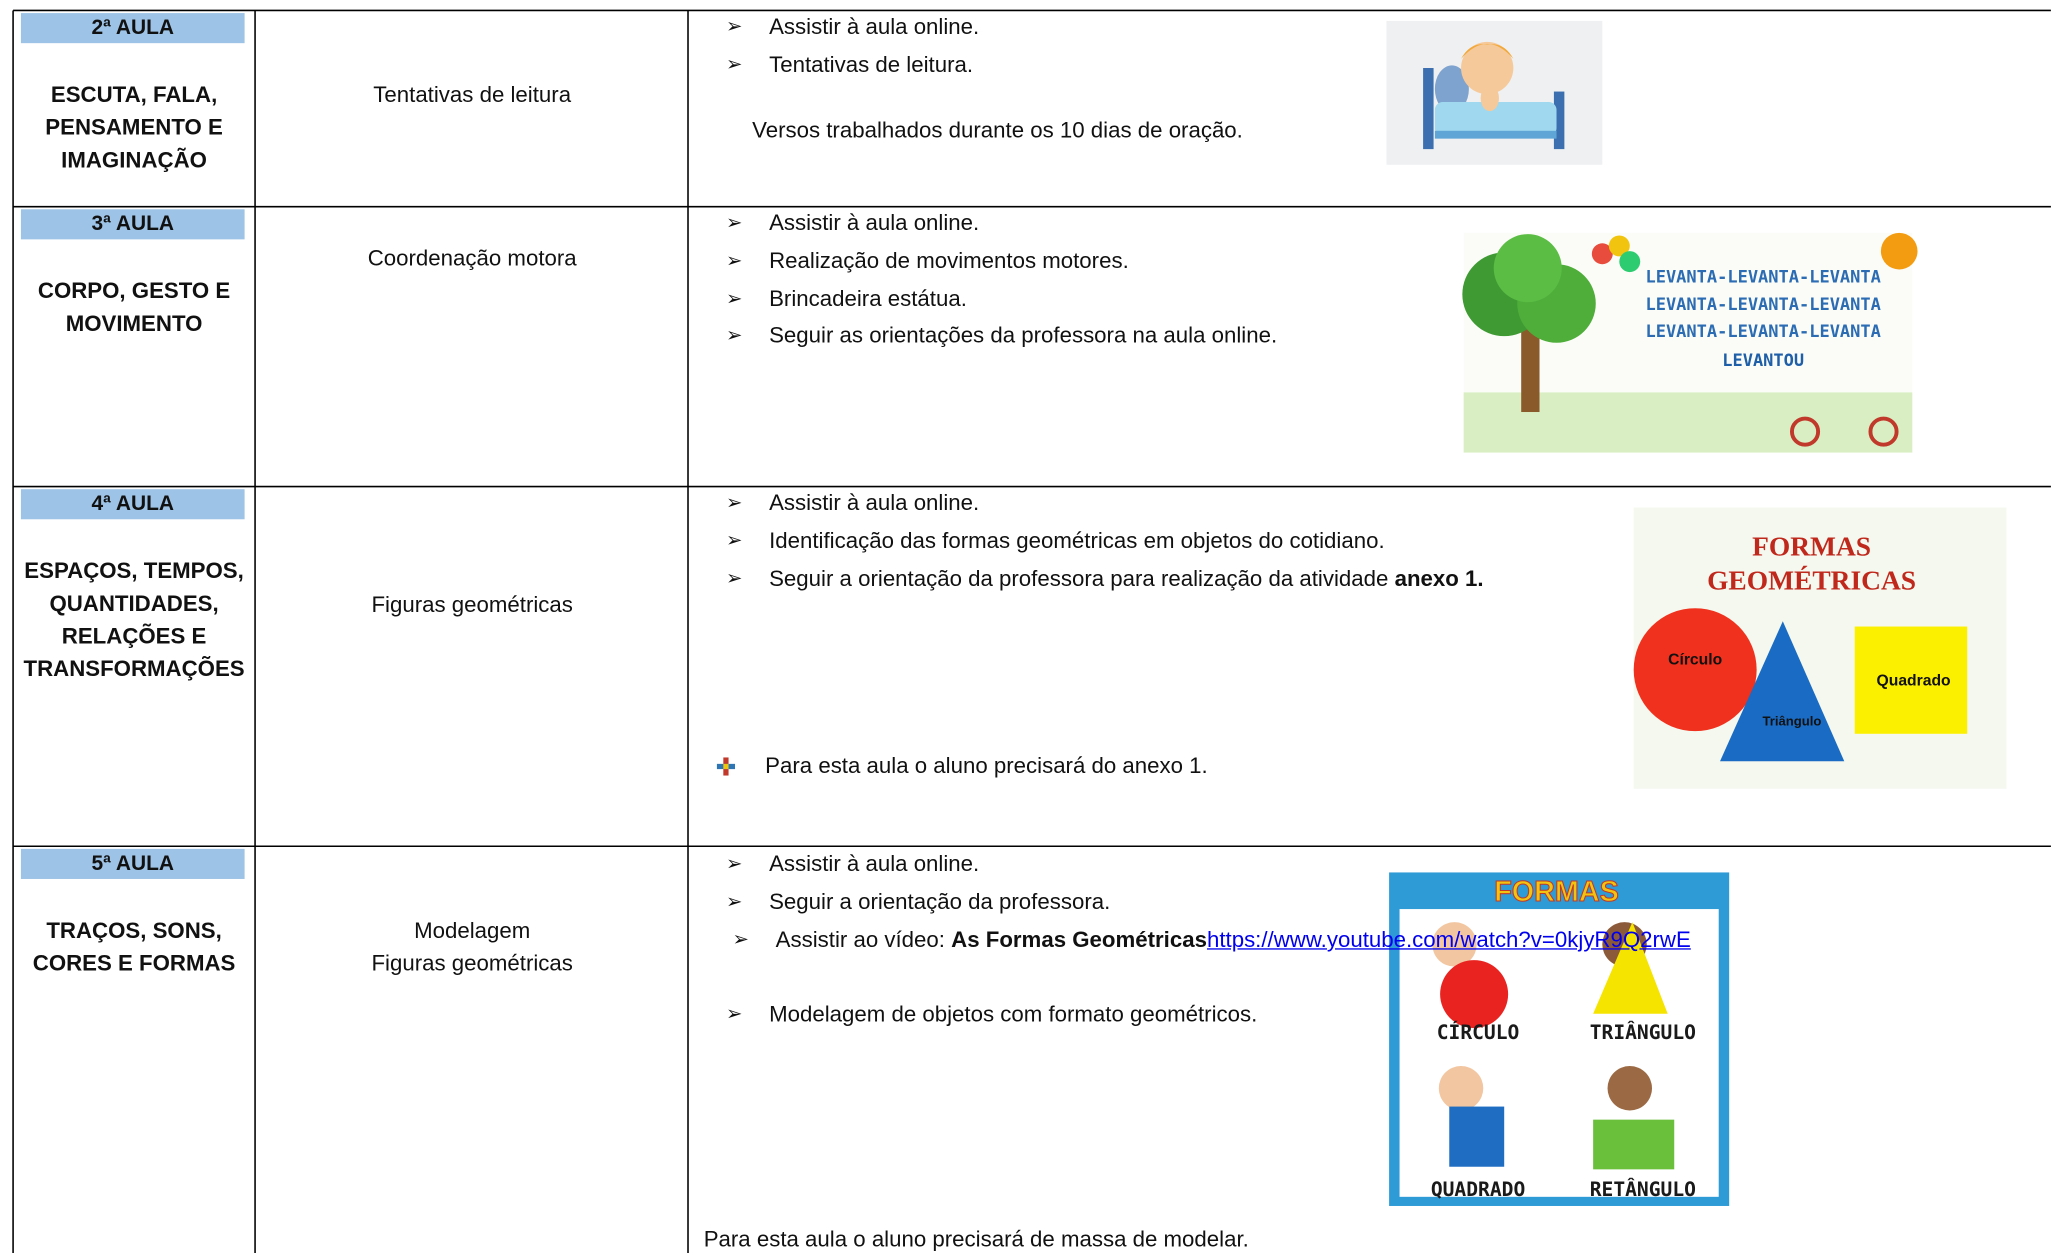  Describe the element at coordinates (1811, 581) in the screenshot. I see `image-text: GEOMÉTRICAS` at that location.